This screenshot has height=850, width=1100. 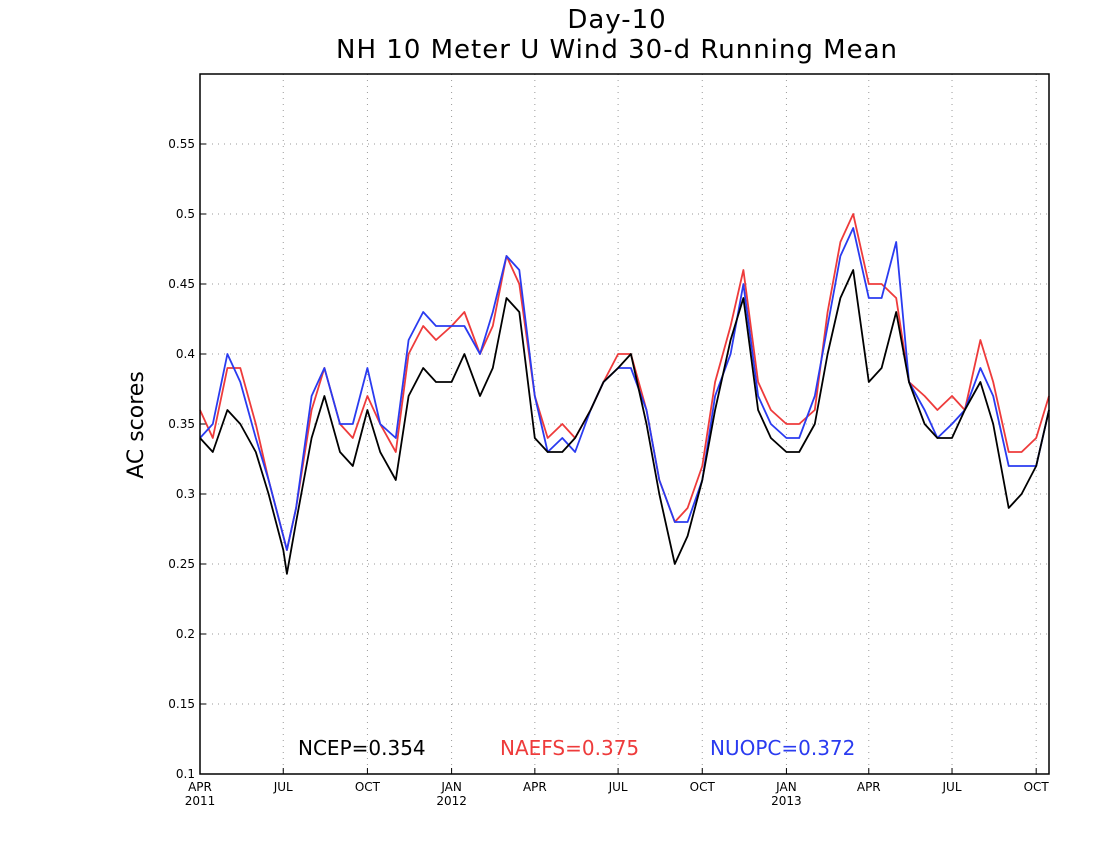 What do you see at coordinates (617, 50) in the screenshot?
I see `chart-subtitle: NH 10 Meter U Wind 30-d Running Mean` at bounding box center [617, 50].